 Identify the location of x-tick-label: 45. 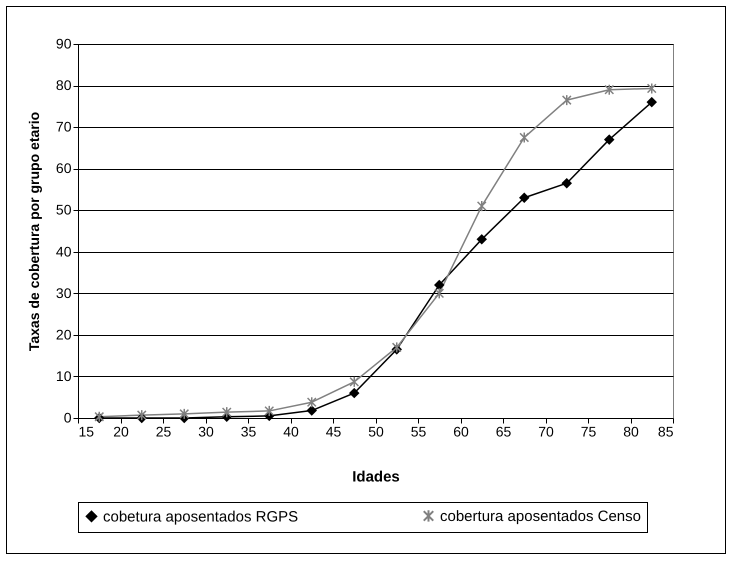
(334, 432).